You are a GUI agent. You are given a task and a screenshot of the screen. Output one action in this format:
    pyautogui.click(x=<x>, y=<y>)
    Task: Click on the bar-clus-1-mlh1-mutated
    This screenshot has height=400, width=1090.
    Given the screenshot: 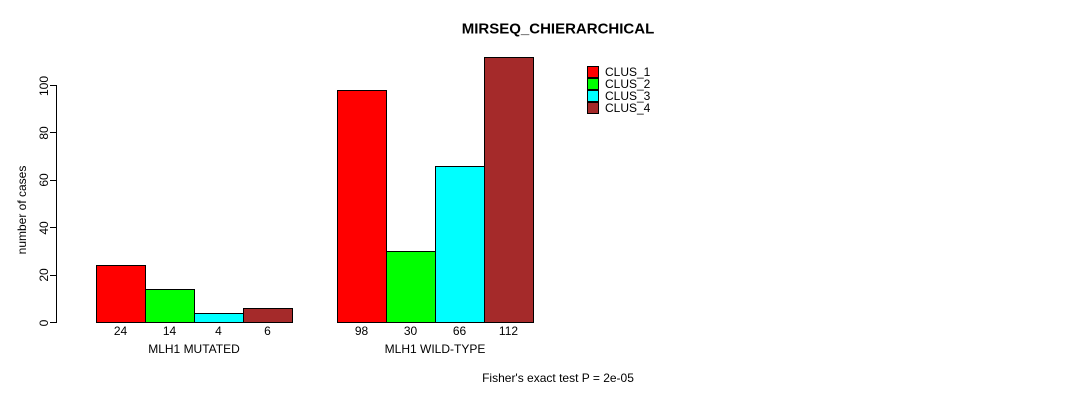 What is the action you would take?
    pyautogui.click(x=121, y=294)
    